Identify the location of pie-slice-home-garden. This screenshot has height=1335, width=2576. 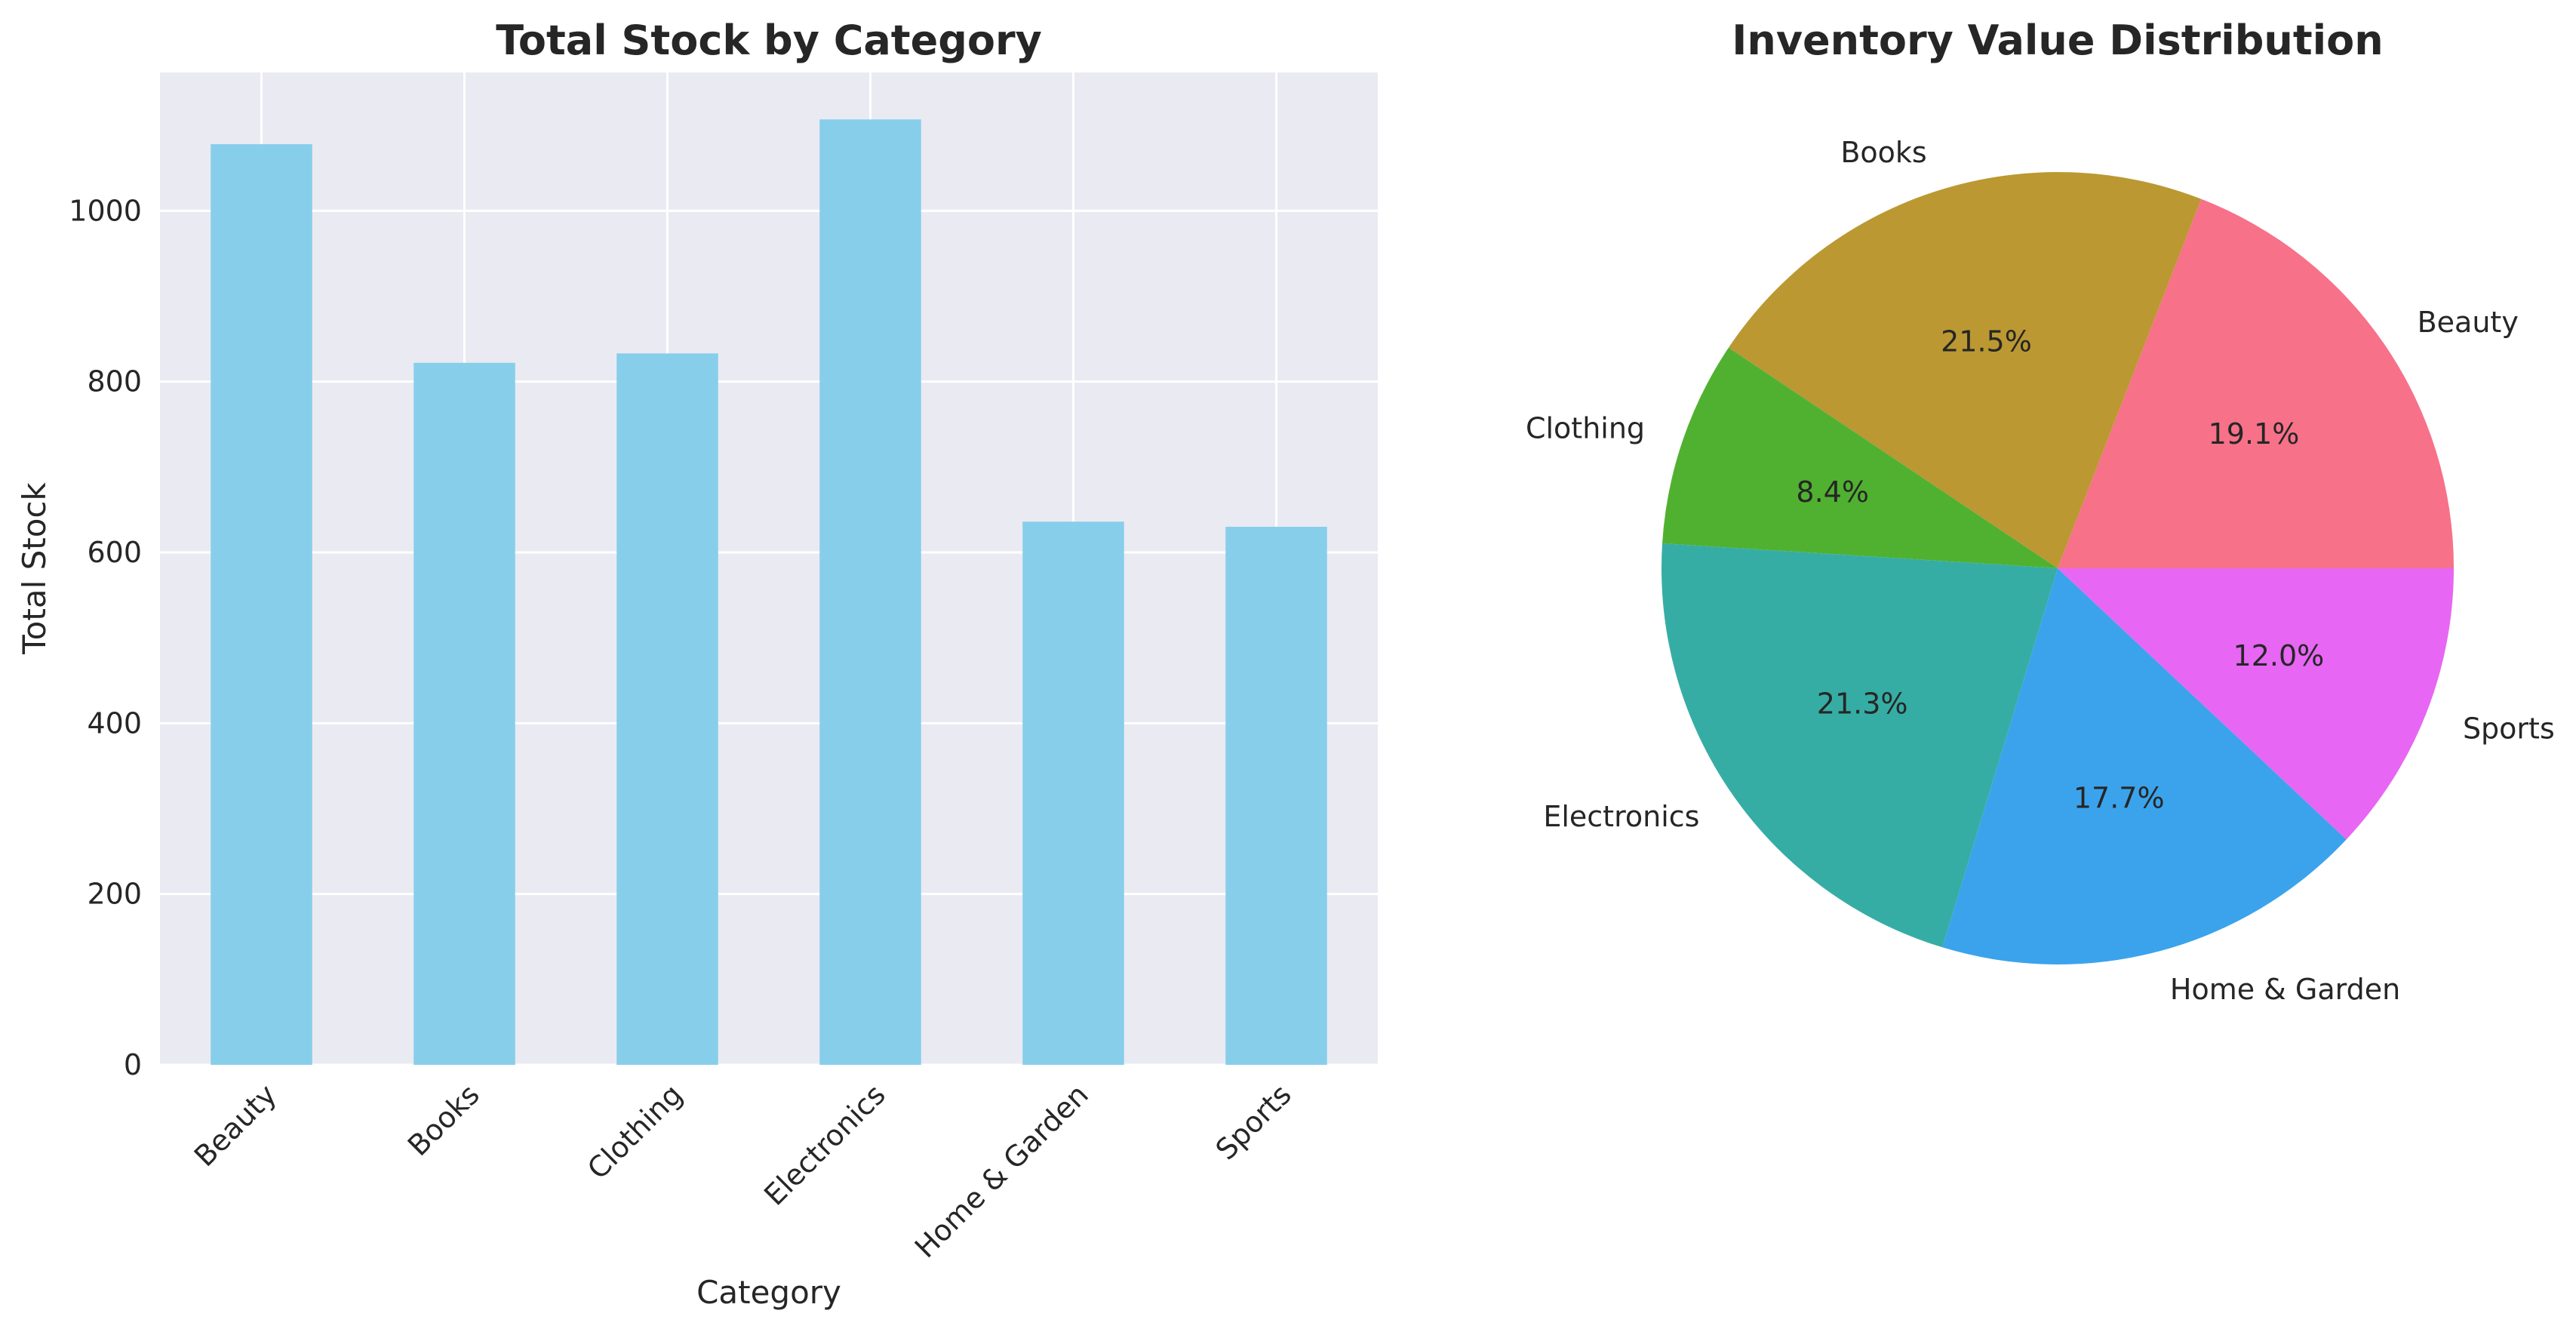
(2144, 766).